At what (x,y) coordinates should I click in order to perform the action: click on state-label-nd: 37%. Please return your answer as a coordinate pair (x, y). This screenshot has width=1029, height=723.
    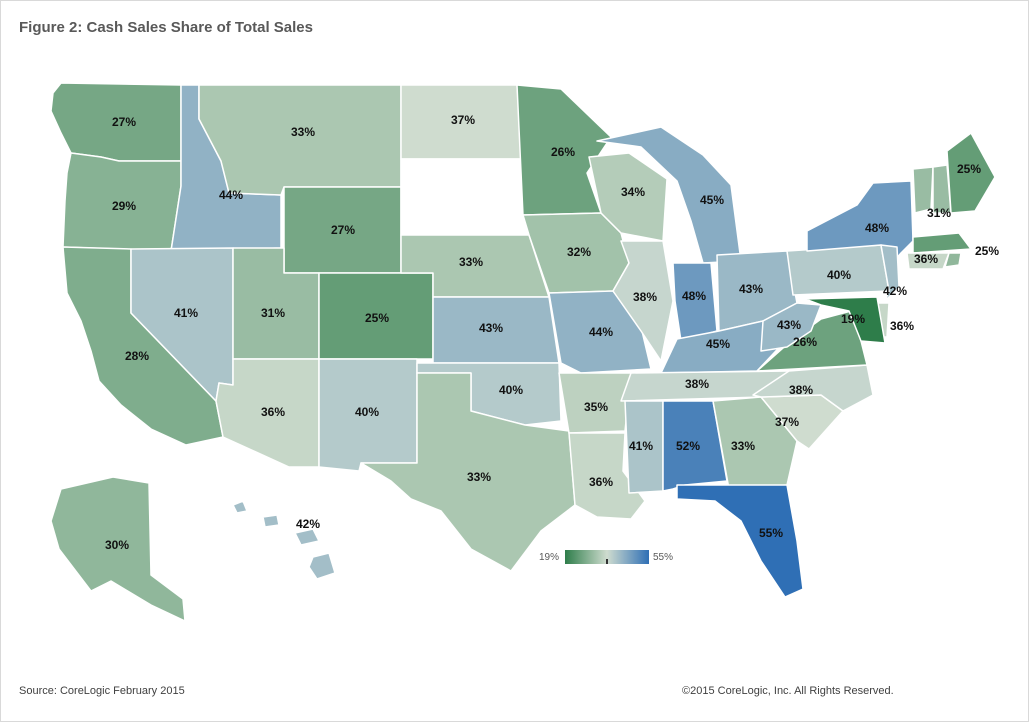
    Looking at the image, I should click on (463, 120).